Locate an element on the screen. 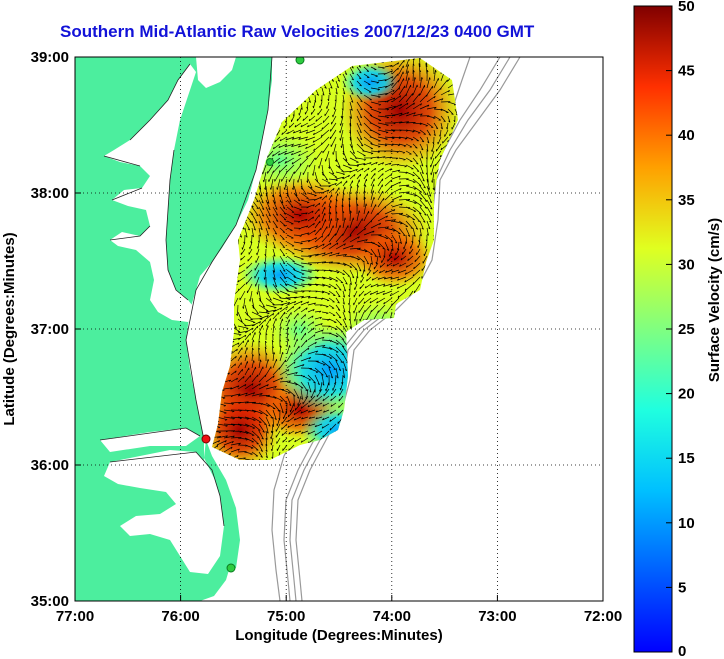  y-tick-label: 38:00 is located at coordinates (50, 193).